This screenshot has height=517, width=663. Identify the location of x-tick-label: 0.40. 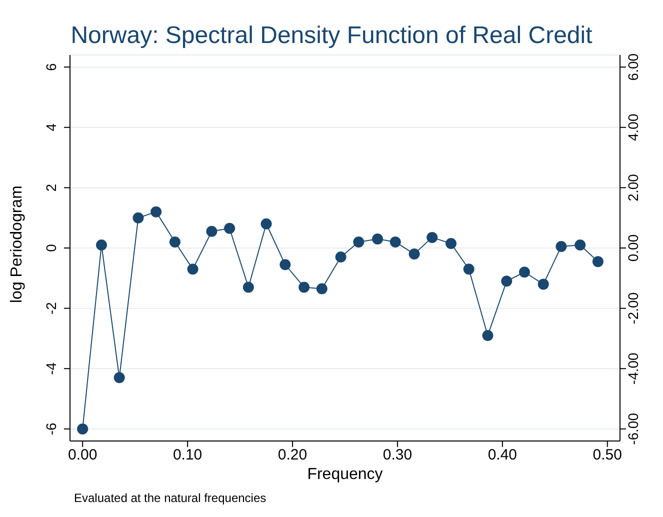
(503, 455).